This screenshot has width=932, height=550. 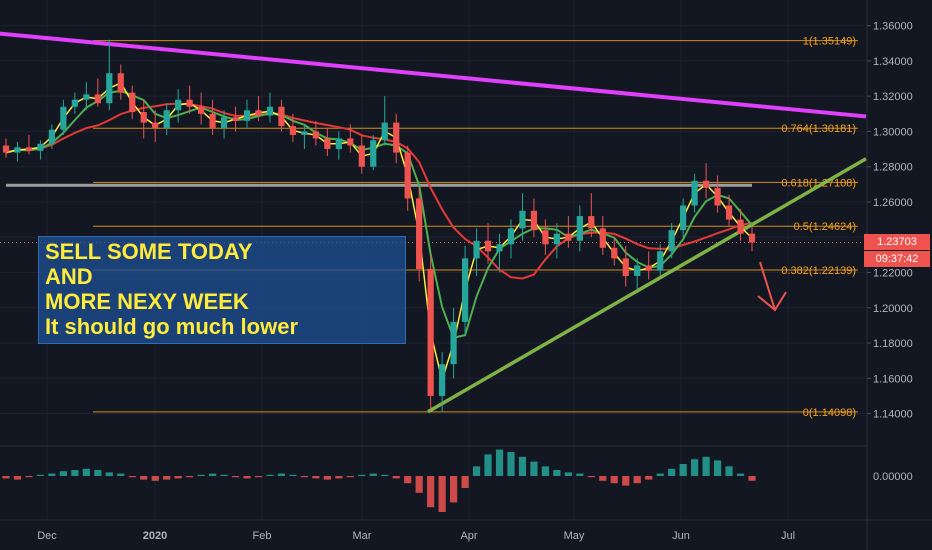 I want to click on down-arrow, so click(x=772, y=286).